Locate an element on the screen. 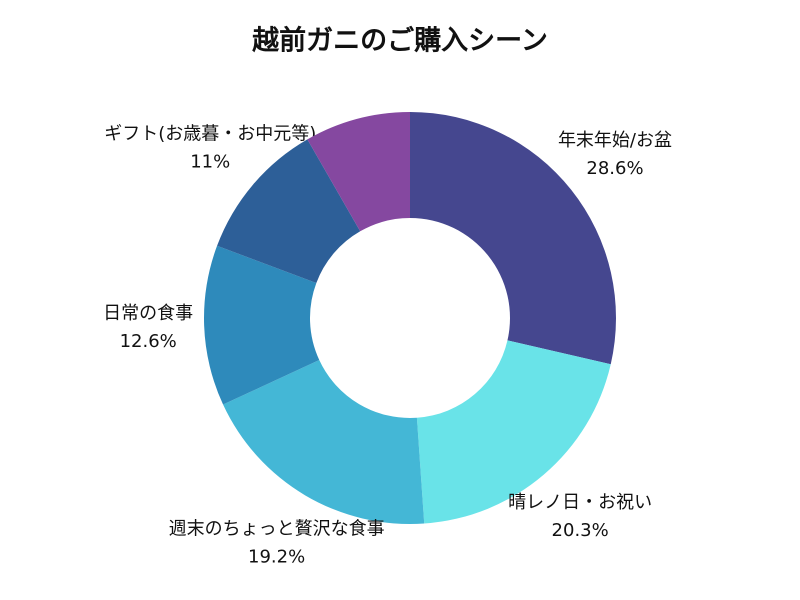 This screenshot has height=600, width=800. slice-label: 日常の食事 is located at coordinates (148, 313).